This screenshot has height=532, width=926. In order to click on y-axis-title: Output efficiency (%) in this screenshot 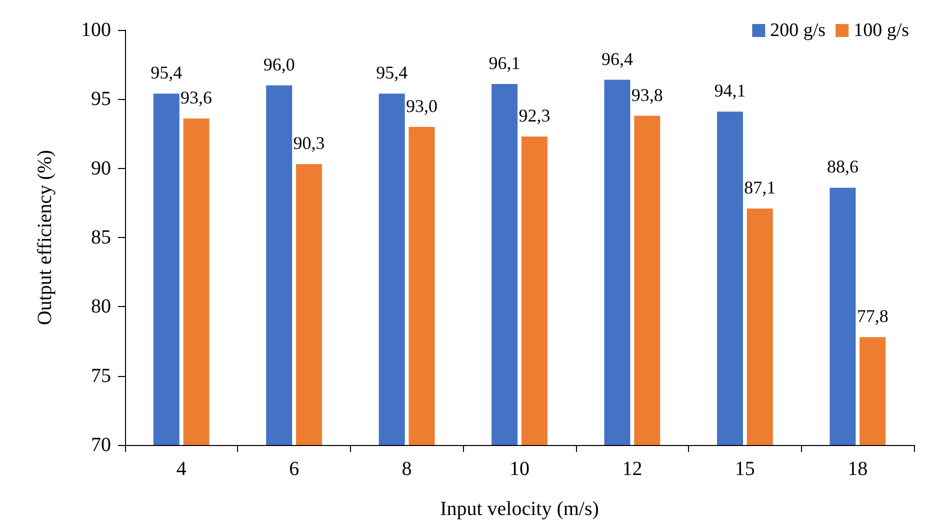, I will do `click(45, 238)`.